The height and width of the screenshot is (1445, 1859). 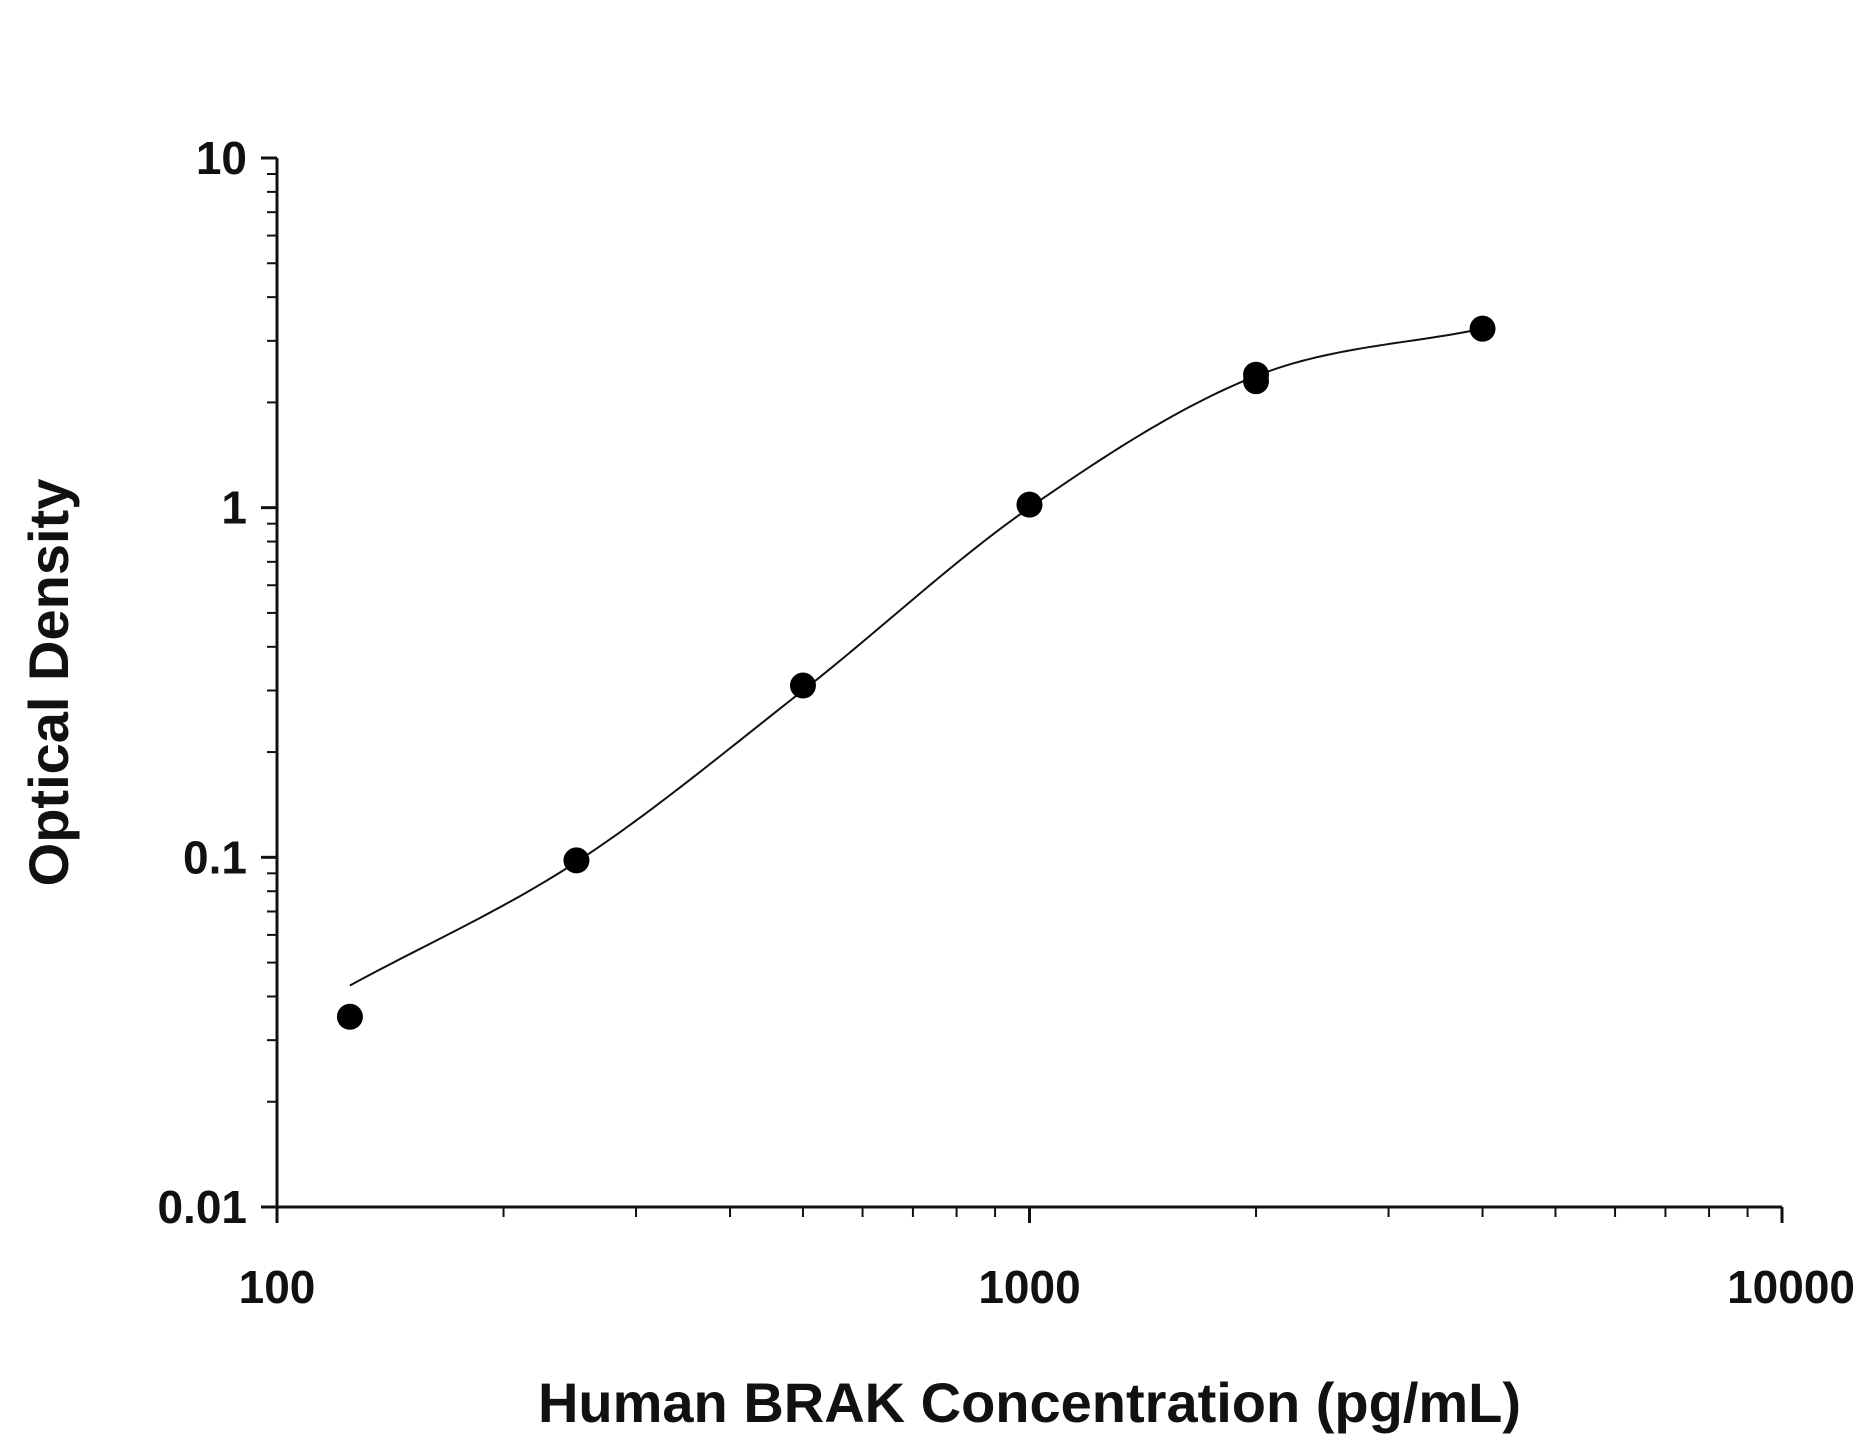 I want to click on x-tick-label: 1000, so click(x=1029, y=1287).